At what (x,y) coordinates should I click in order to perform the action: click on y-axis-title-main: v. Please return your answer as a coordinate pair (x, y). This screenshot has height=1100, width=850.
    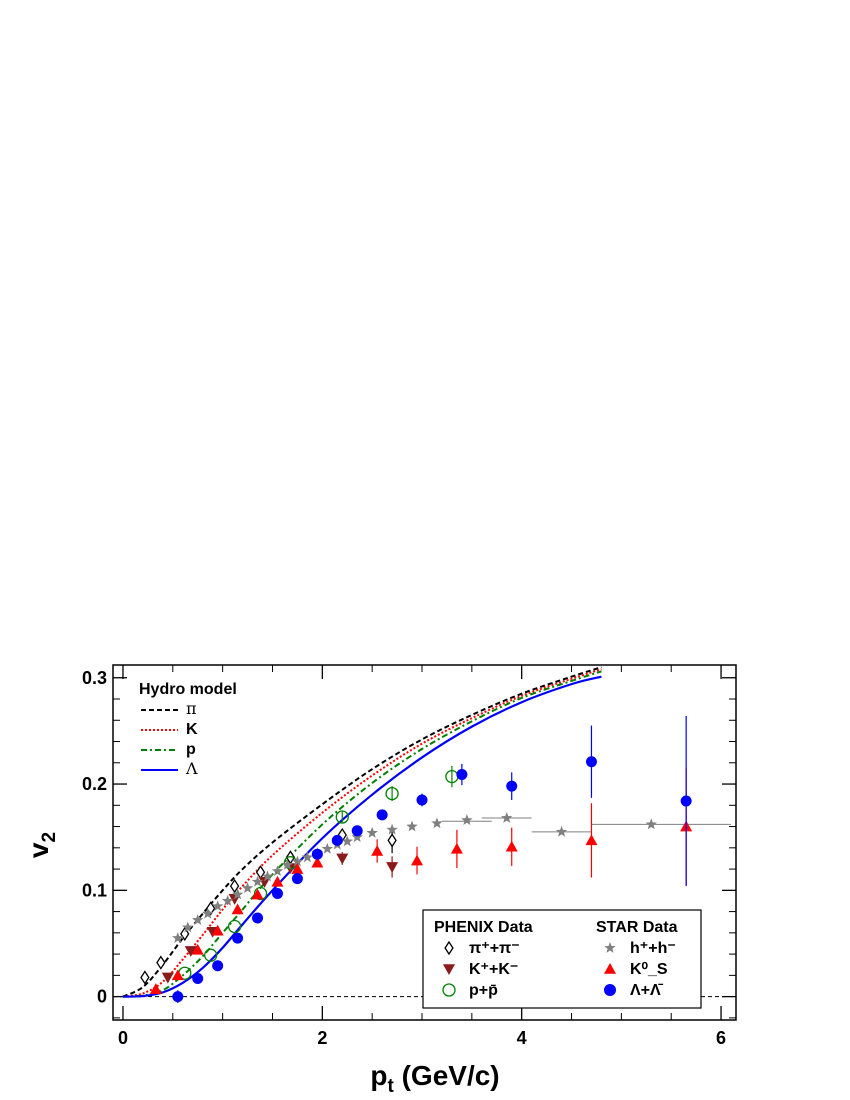
    Looking at the image, I should click on (38, 850).